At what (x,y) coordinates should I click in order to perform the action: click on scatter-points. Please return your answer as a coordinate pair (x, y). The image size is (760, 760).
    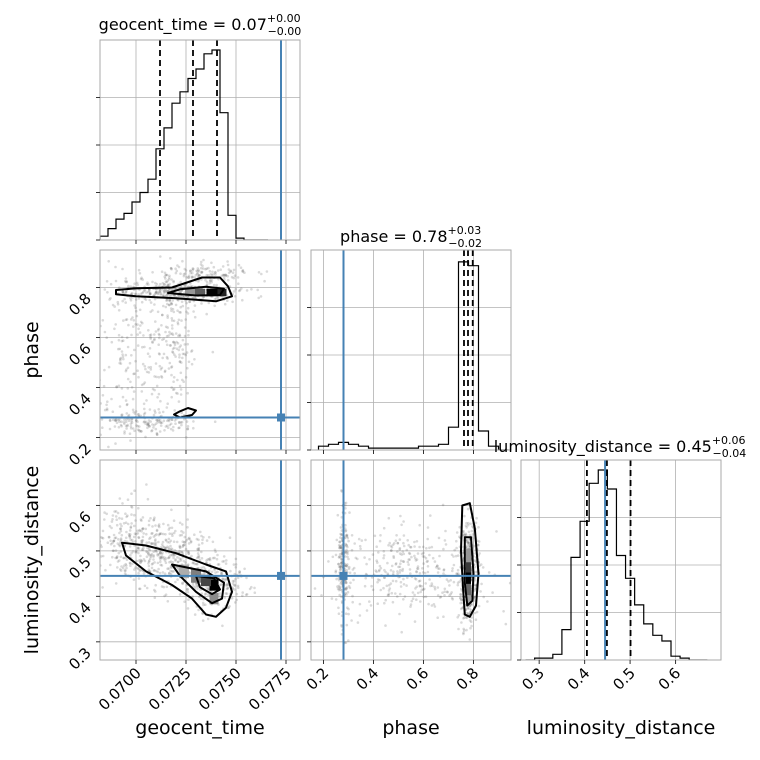
    Looking at the image, I should click on (182, 352).